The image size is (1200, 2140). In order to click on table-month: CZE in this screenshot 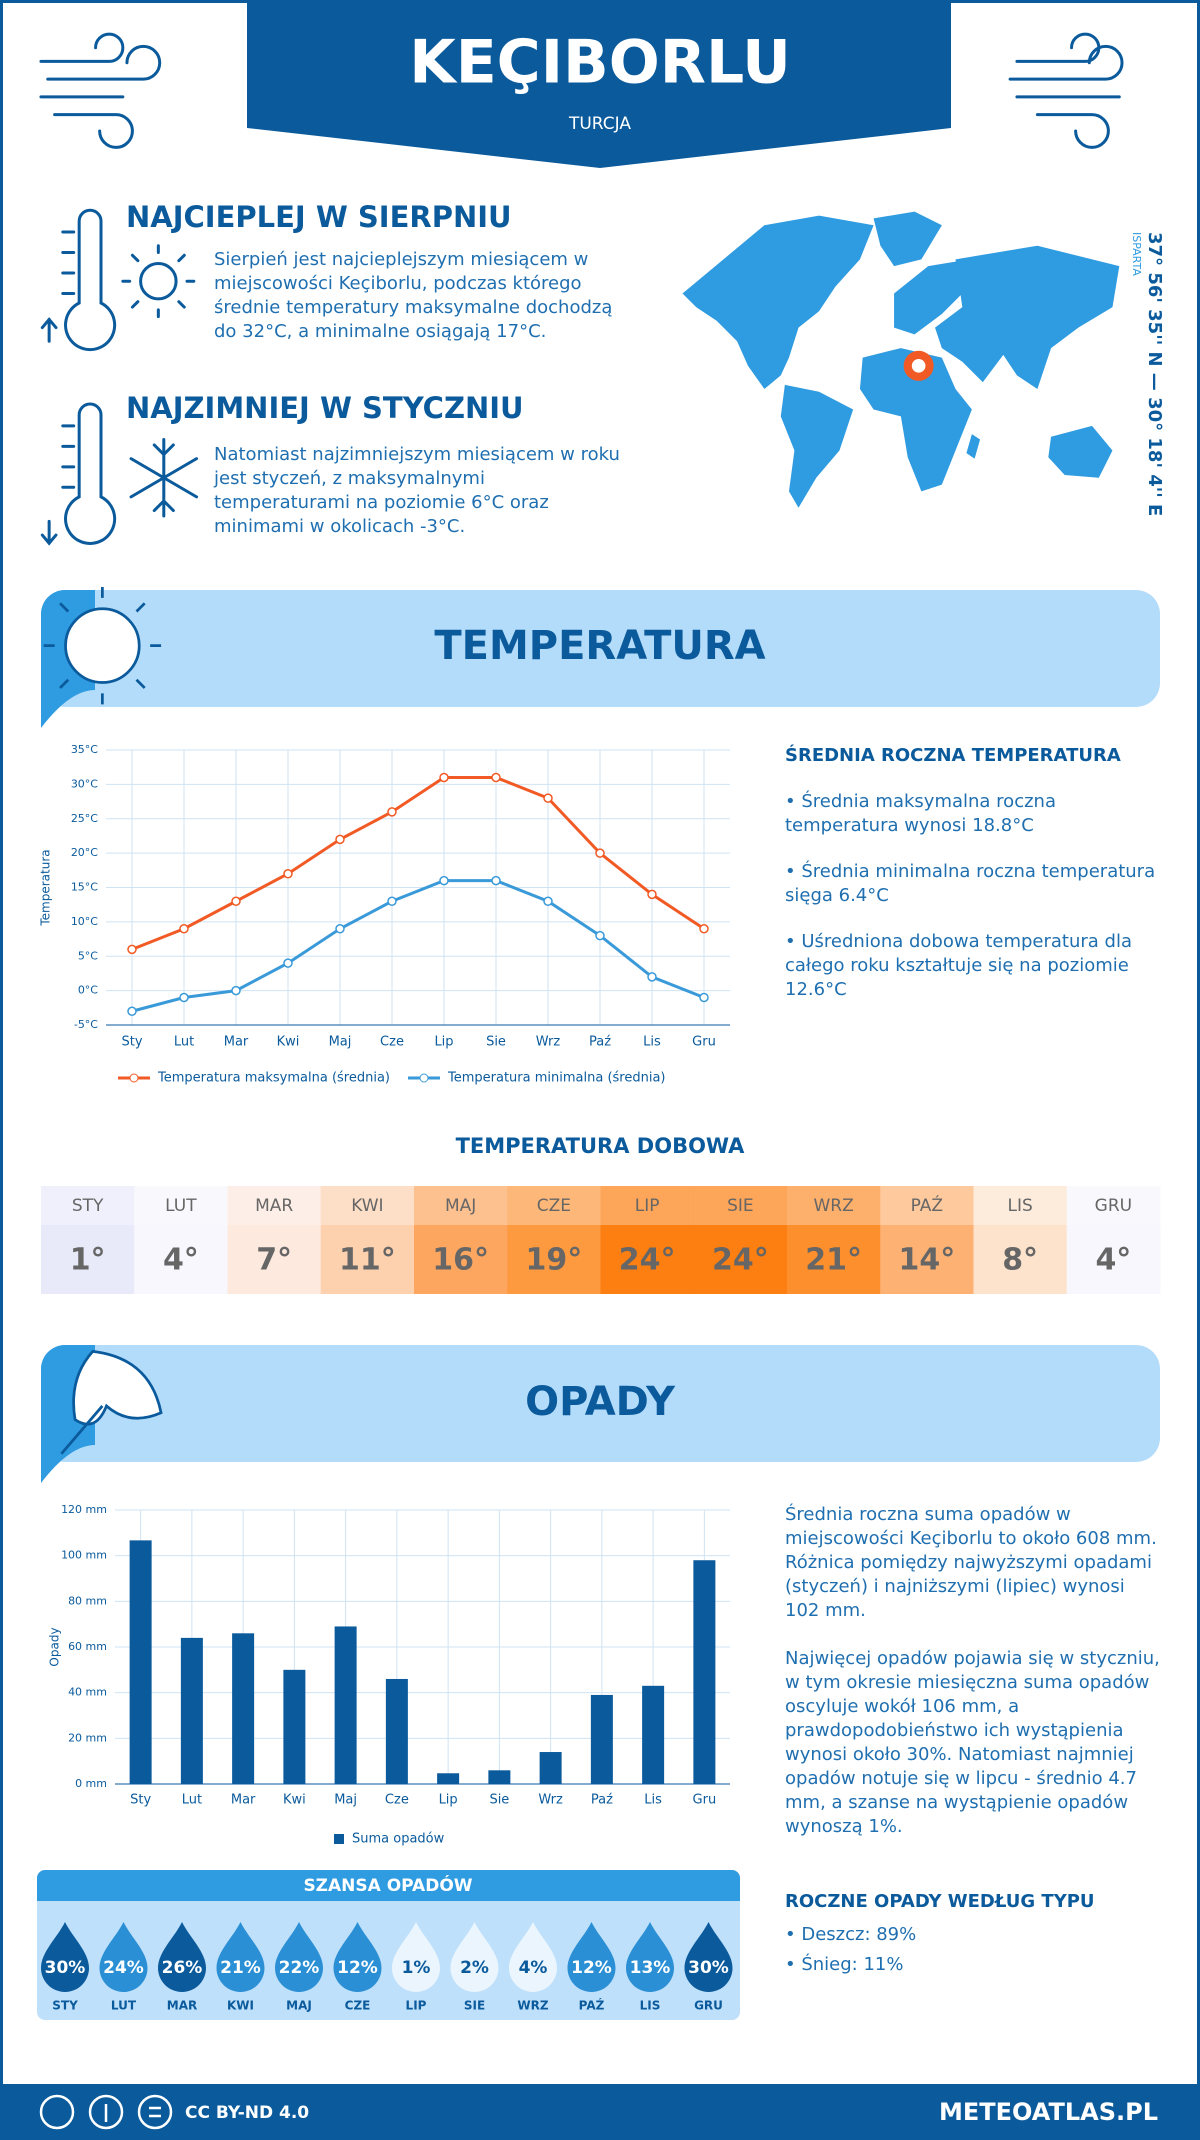, I will do `click(554, 1206)`.